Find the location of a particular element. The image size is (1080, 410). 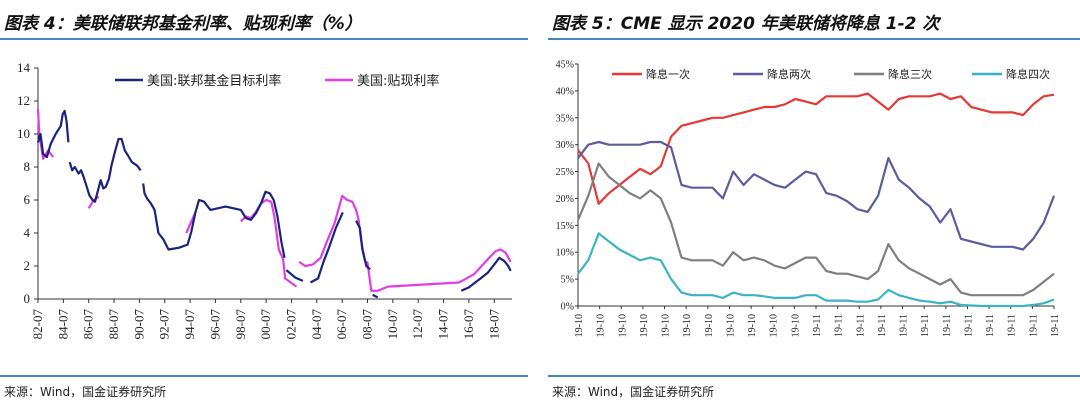

left-x-tick-label: 04-07 is located at coordinates (316, 324).